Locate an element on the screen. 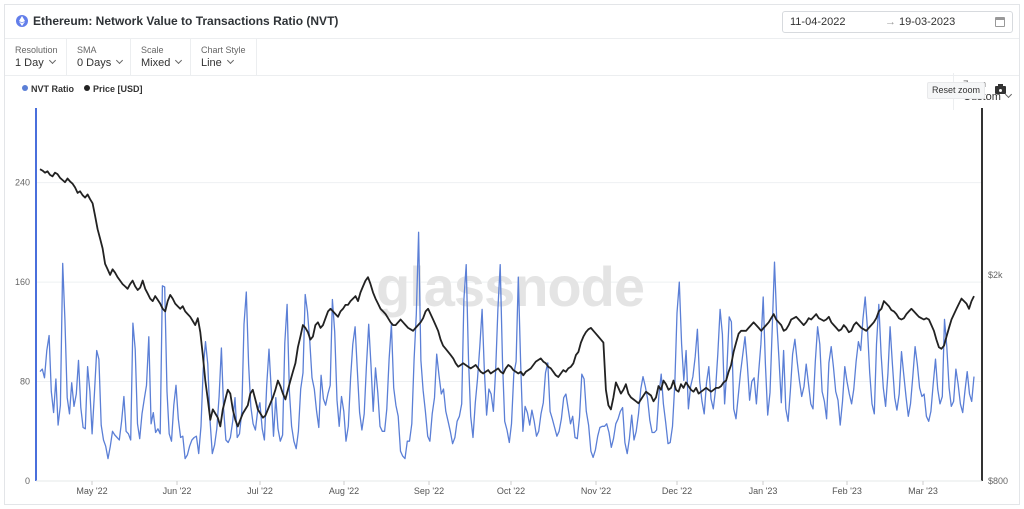  scale-label: Scale is located at coordinates (152, 50).